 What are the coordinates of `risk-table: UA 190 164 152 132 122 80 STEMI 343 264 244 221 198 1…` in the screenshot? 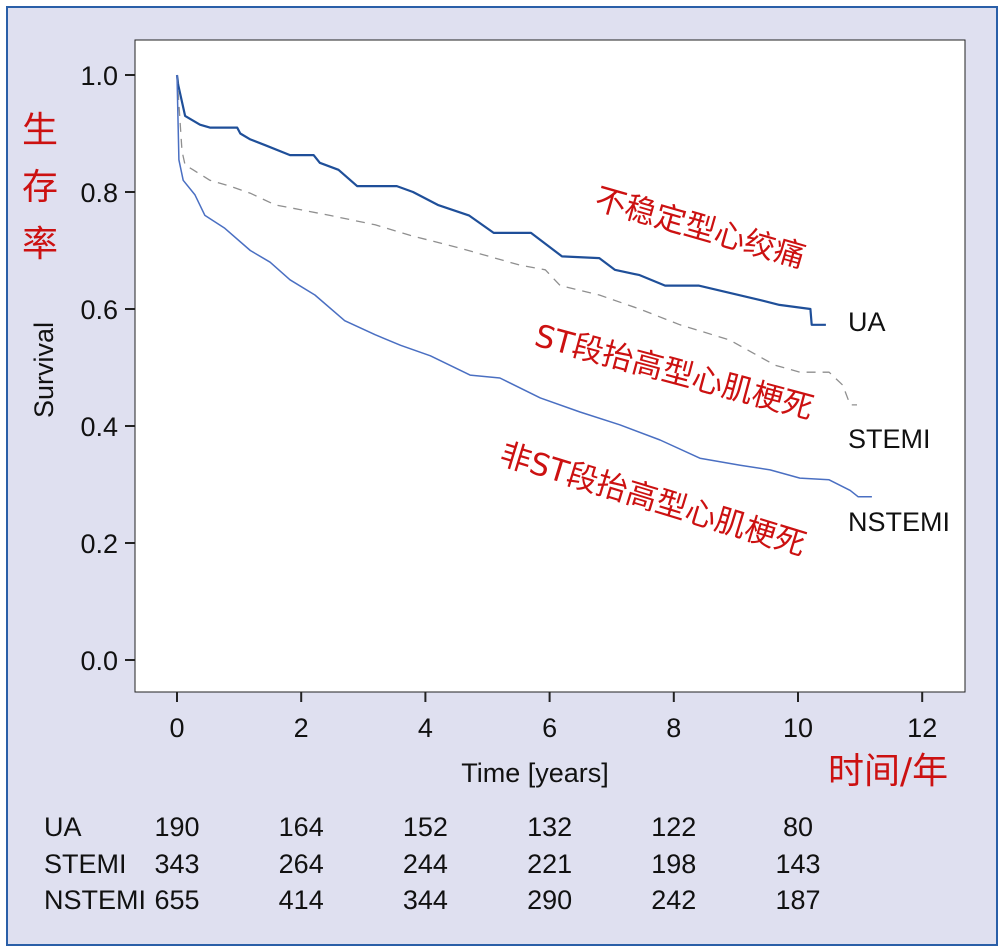 It's located at (432, 863).